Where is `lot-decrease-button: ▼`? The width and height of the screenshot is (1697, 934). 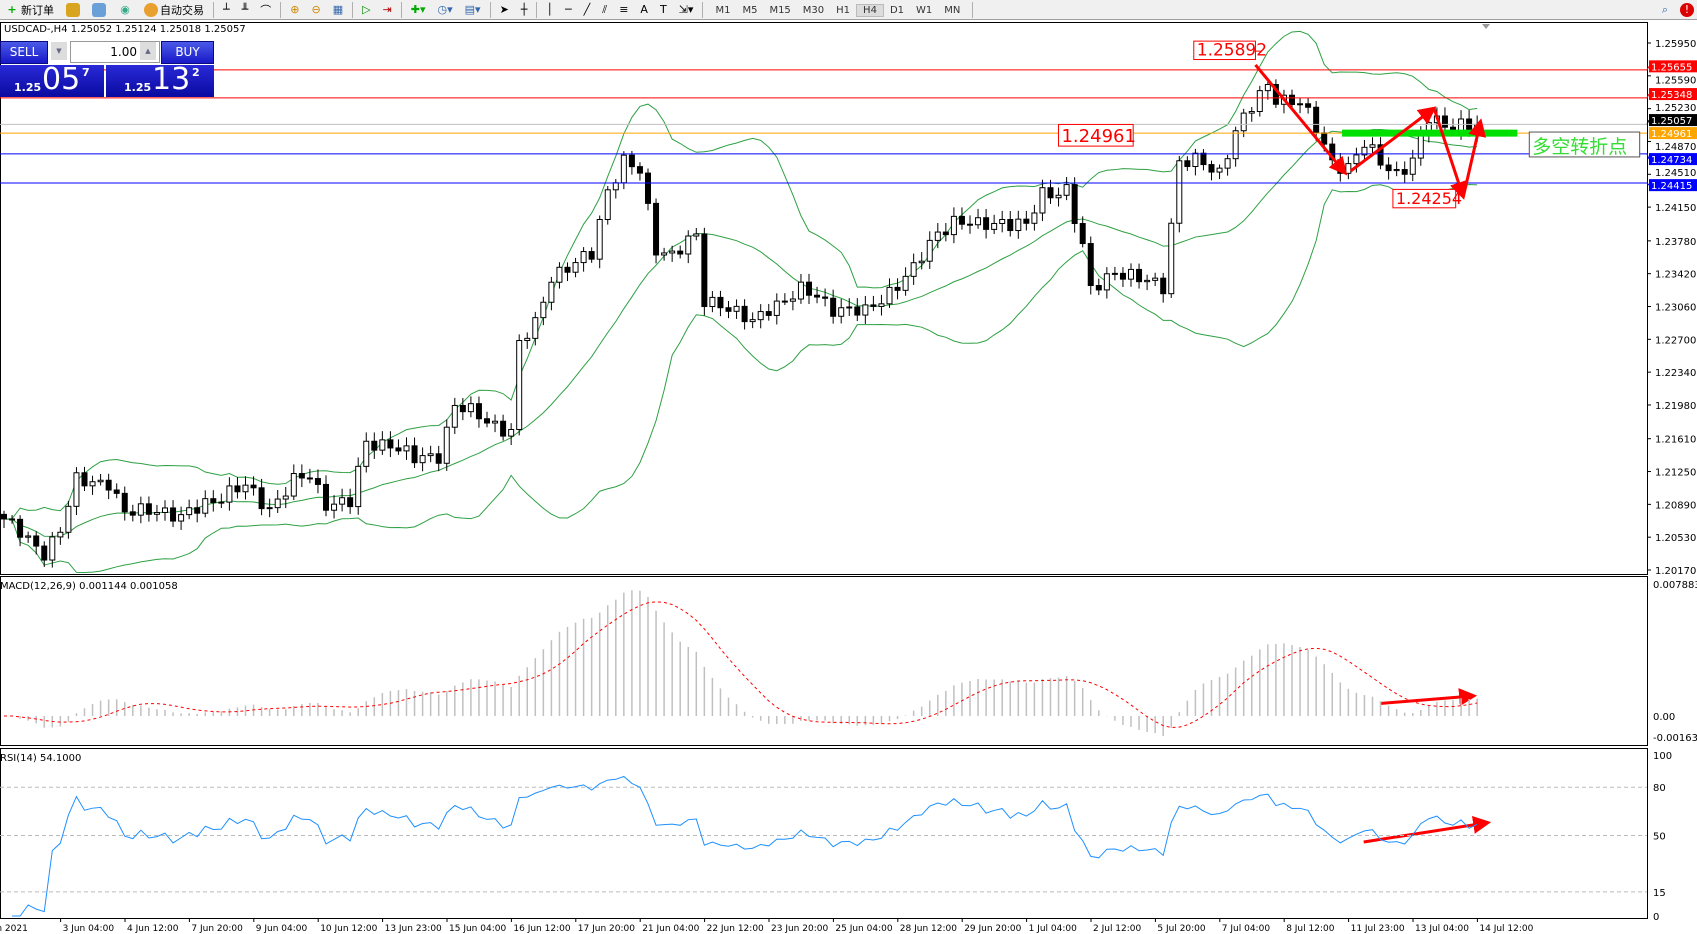 lot-decrease-button: ▼ is located at coordinates (59, 51).